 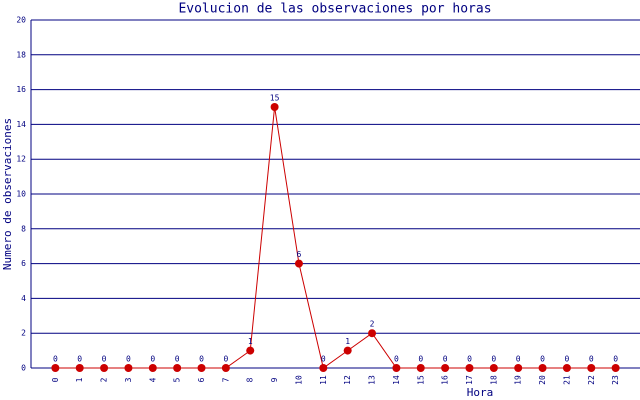 I want to click on x-tick-label: 18, so click(x=493, y=380).